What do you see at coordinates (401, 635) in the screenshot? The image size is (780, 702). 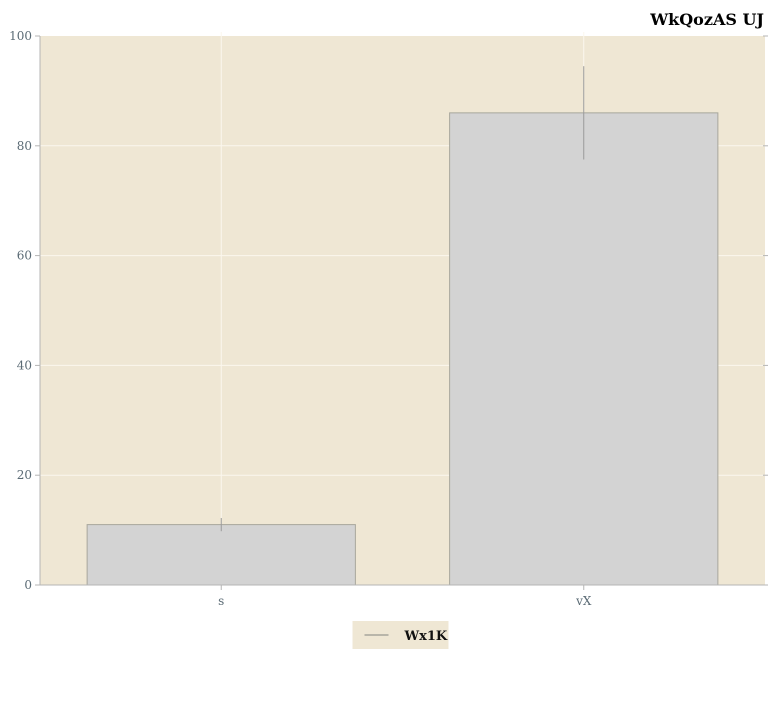 I see `legend: Wx1K` at bounding box center [401, 635].